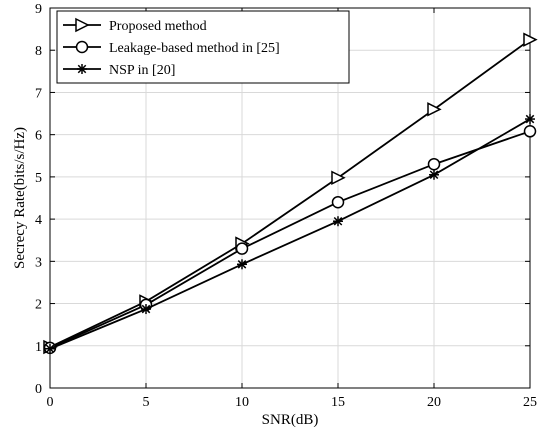  I want to click on x-tick-label: 20, so click(434, 402).